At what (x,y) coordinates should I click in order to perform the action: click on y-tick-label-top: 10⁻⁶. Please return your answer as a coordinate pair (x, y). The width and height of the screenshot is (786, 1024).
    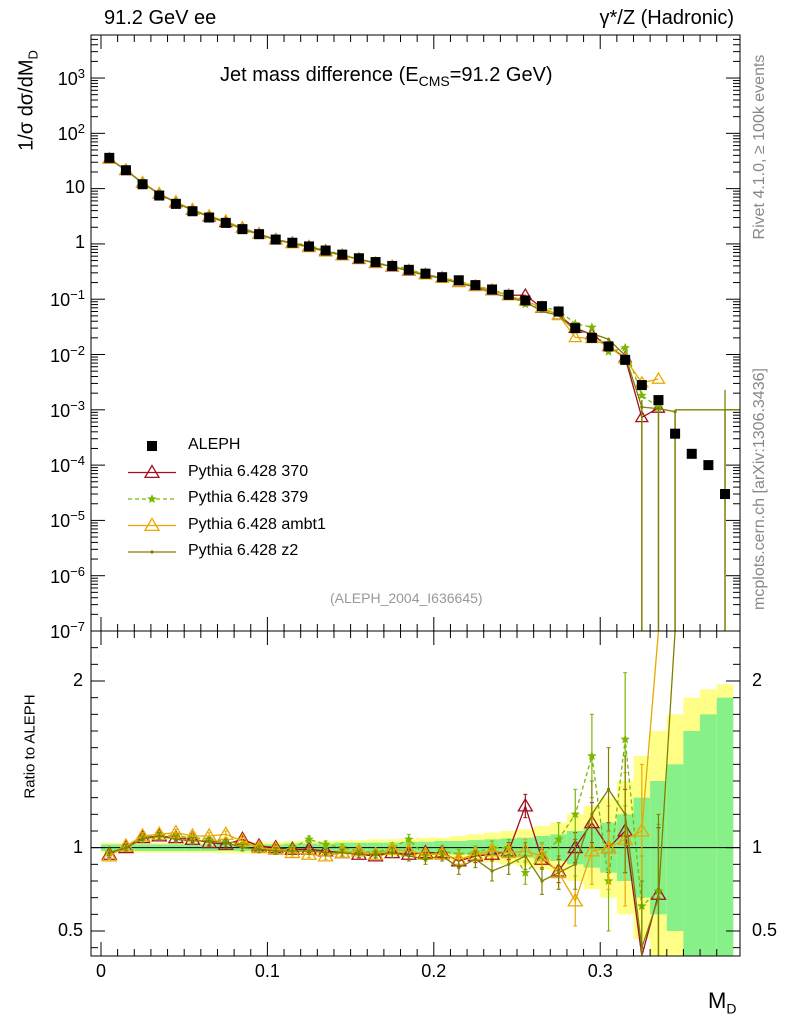
    Looking at the image, I should click on (67, 576).